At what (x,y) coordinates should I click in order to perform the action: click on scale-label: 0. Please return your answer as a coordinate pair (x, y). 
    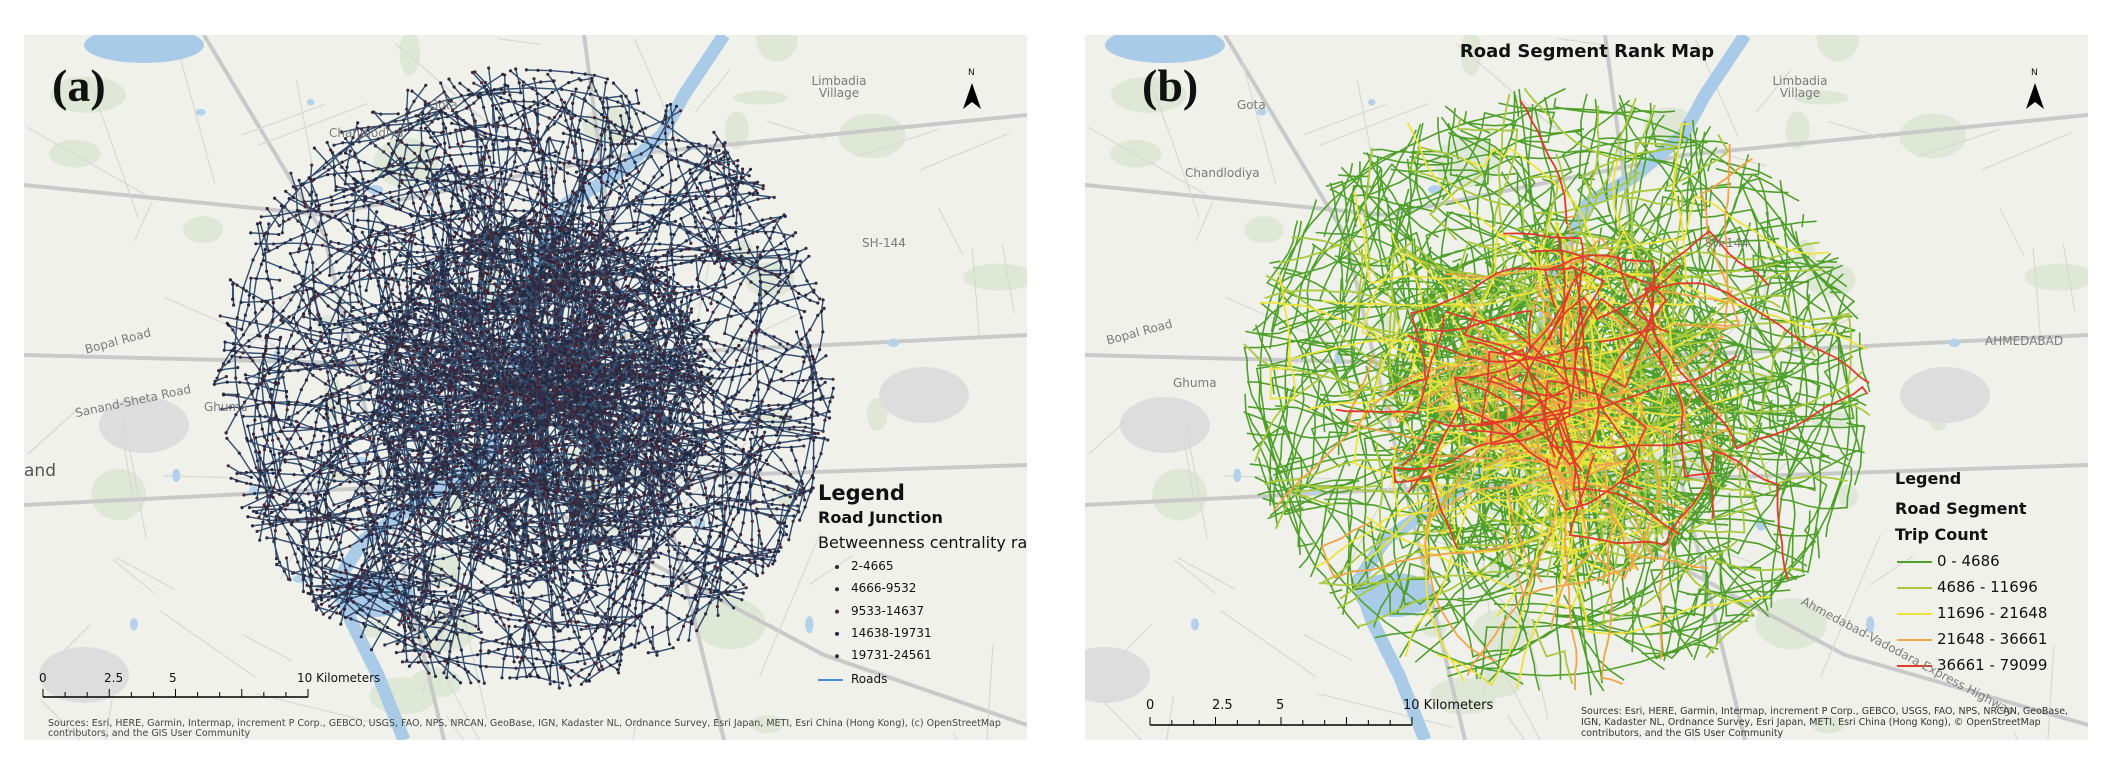
    Looking at the image, I should click on (43, 678).